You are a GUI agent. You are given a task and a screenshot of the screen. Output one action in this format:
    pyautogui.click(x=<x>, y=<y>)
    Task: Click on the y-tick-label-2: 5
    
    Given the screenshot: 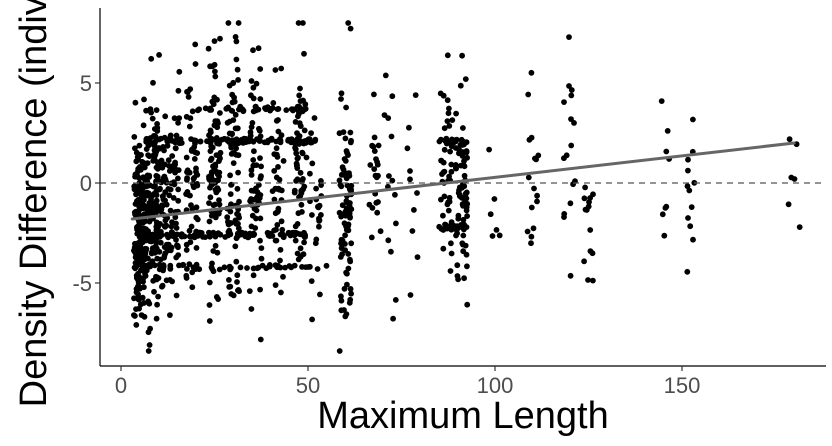 What is the action you would take?
    pyautogui.click(x=86, y=83)
    